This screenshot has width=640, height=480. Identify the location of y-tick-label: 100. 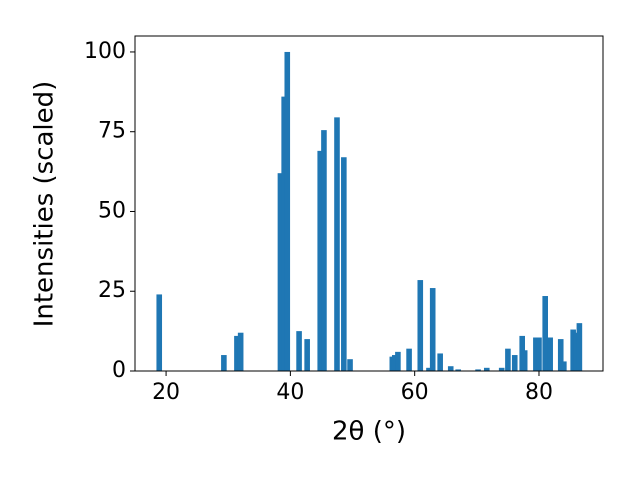
(105, 51).